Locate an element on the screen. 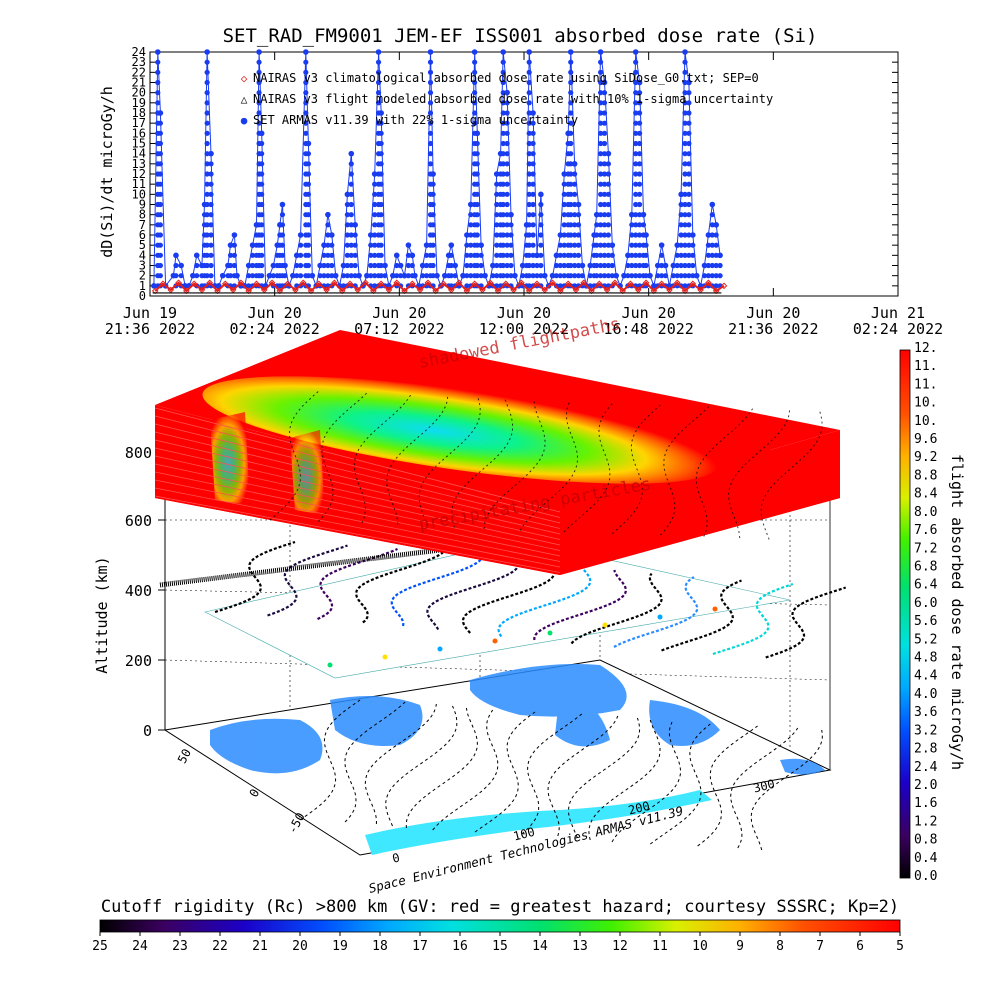 This screenshot has width=1000, height=1000. dose-colorbar-tick-label: 2.8 is located at coordinates (925, 749).